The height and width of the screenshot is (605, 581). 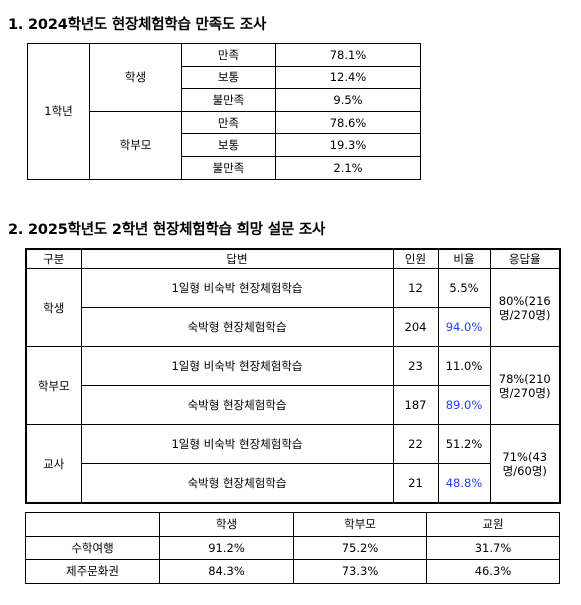 I want to click on header-cell: 구분, so click(x=53, y=258).